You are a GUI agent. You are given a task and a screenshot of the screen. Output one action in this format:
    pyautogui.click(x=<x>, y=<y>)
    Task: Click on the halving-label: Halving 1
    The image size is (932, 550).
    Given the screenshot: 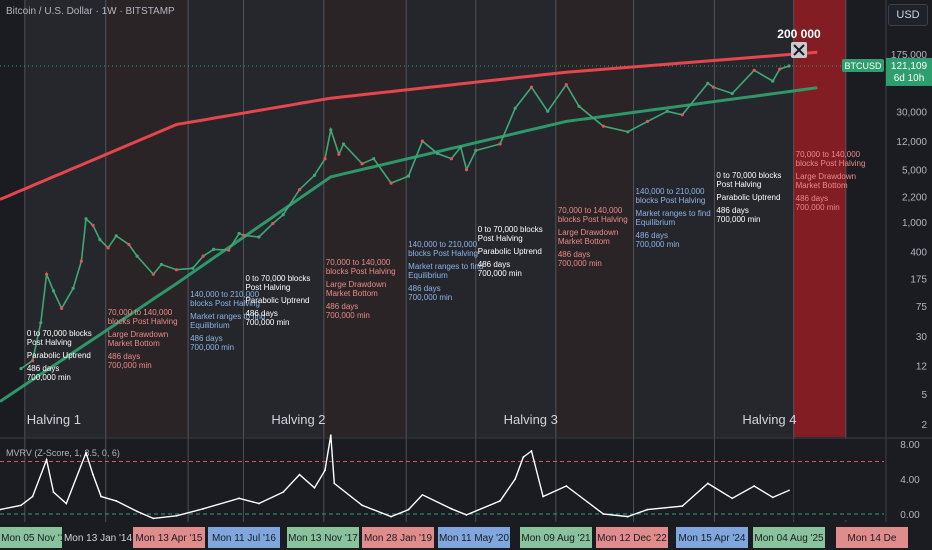 What is the action you would take?
    pyautogui.click(x=54, y=419)
    